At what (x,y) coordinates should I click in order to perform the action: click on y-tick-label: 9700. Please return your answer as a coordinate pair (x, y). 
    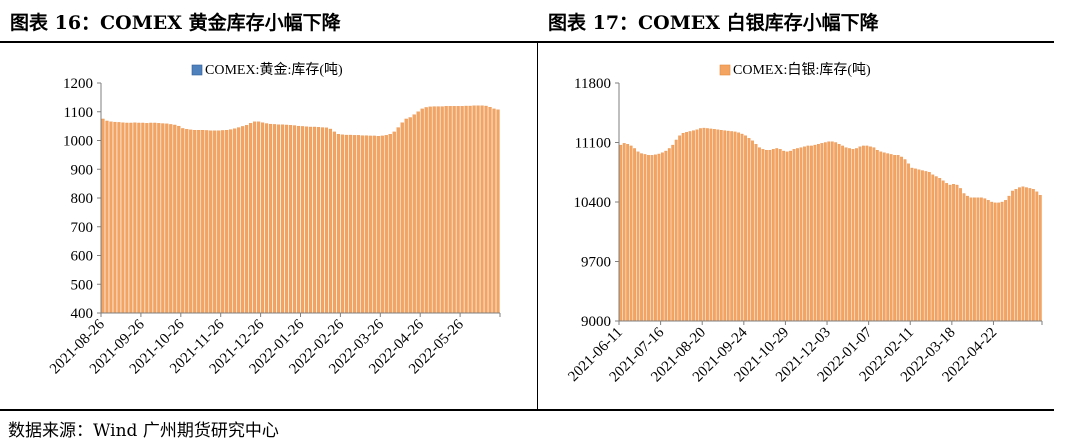
    Looking at the image, I should click on (596, 263).